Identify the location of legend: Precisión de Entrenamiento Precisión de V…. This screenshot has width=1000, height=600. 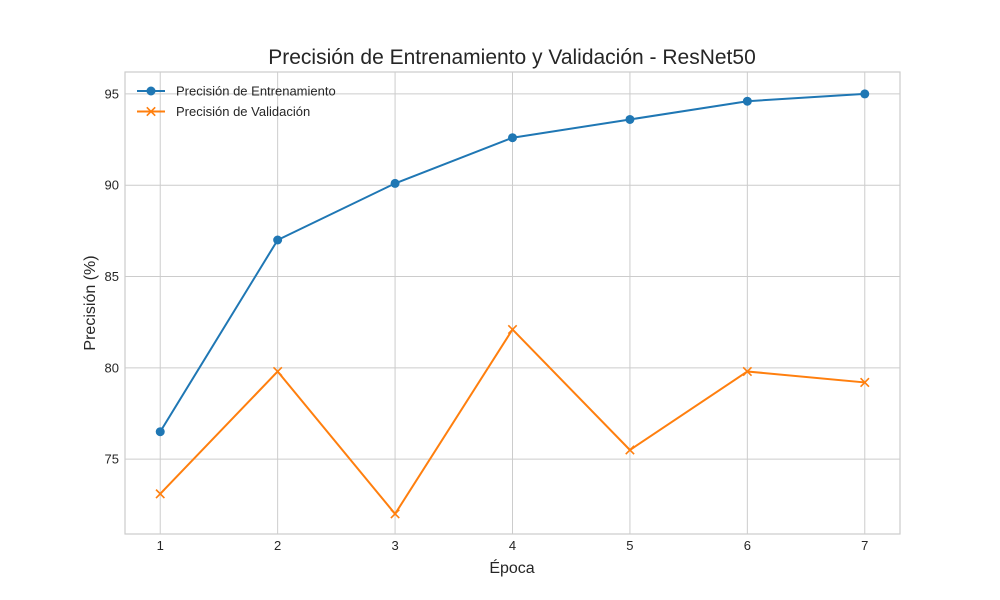
(236, 101).